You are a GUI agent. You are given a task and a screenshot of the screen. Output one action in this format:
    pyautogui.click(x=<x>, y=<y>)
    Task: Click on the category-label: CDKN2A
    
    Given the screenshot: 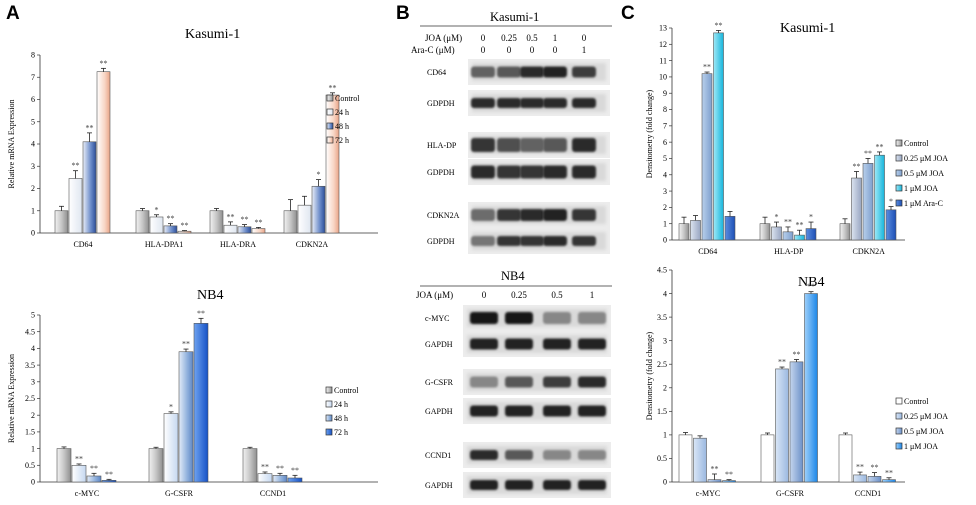 What is the action you would take?
    pyautogui.click(x=869, y=251)
    